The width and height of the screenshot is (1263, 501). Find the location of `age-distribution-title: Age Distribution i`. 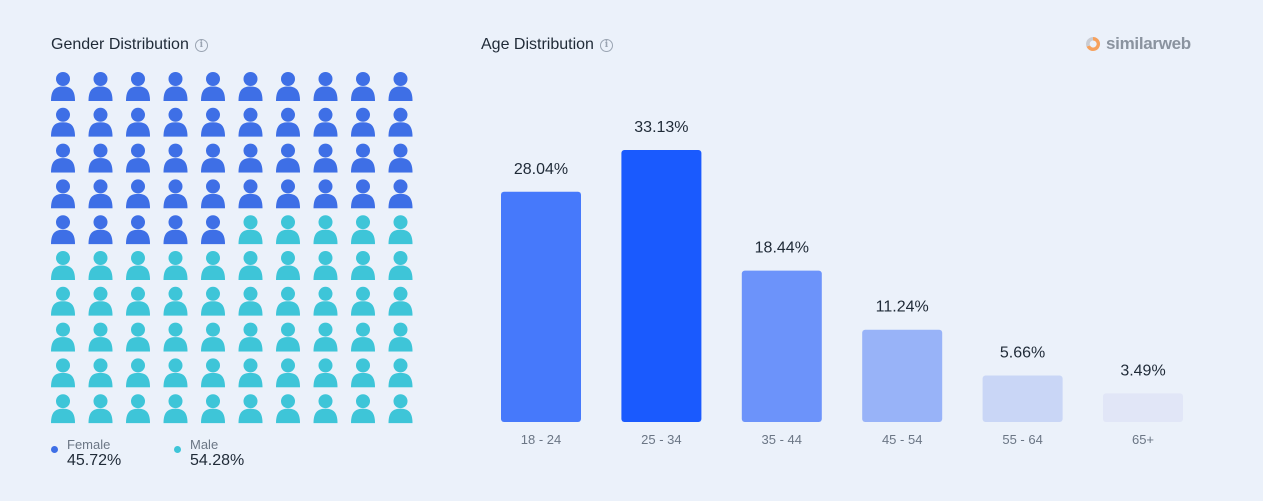

age-distribution-title: Age Distribution i is located at coordinates (547, 45).